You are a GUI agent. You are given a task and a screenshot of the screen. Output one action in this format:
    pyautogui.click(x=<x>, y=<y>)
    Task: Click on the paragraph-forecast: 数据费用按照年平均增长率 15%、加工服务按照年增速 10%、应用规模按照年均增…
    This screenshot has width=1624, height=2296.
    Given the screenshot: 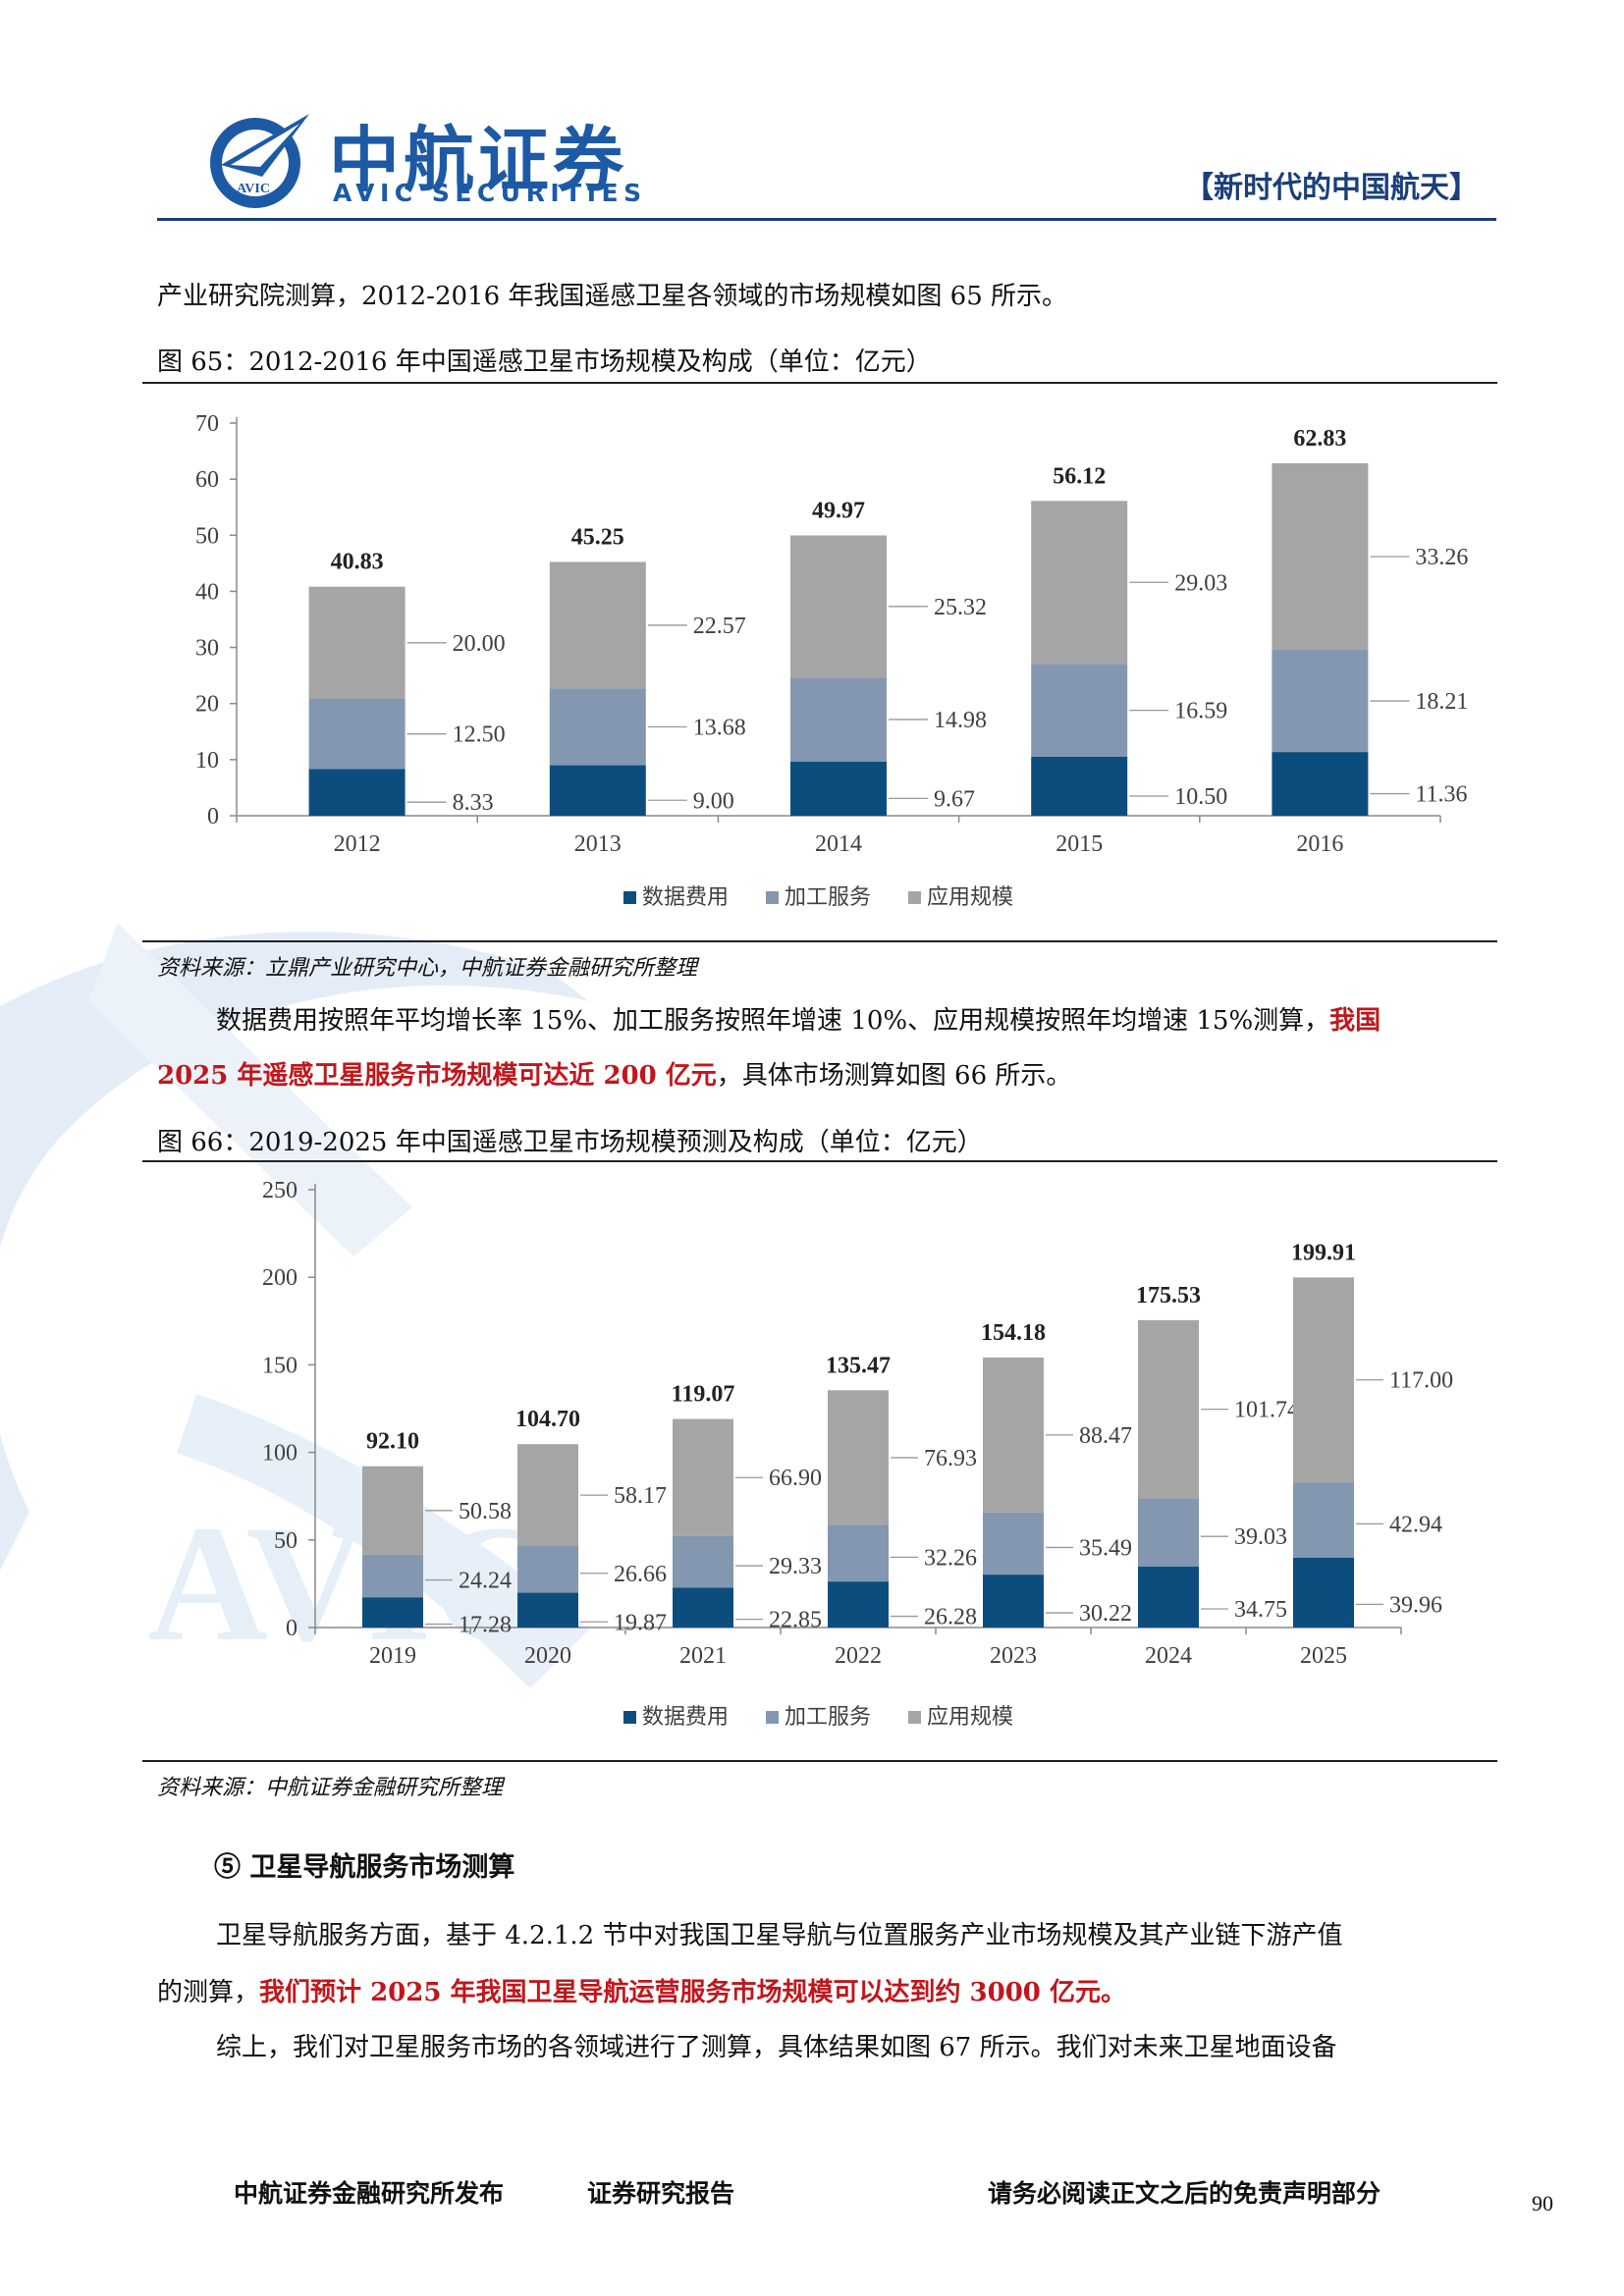 What is the action you would take?
    pyautogui.click(x=824, y=1021)
    